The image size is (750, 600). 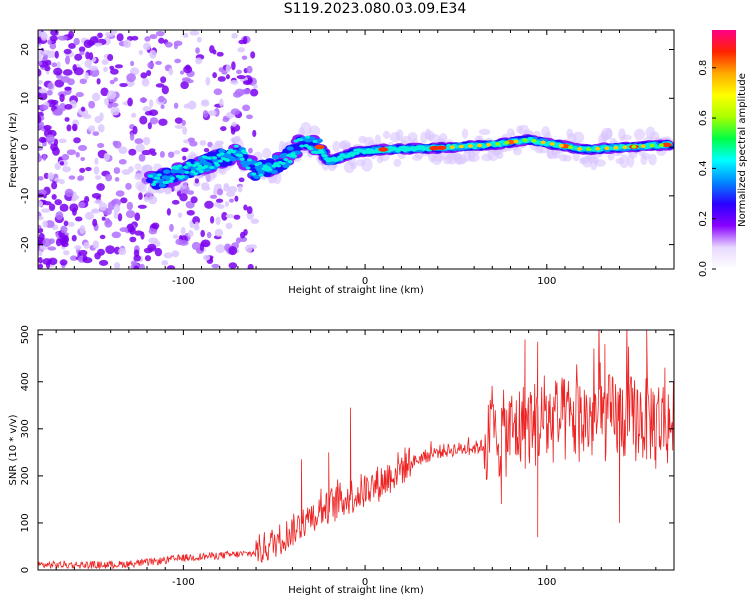 What do you see at coordinates (703, 168) in the screenshot?
I see `colorbar-tick-label: 0.4` at bounding box center [703, 168].